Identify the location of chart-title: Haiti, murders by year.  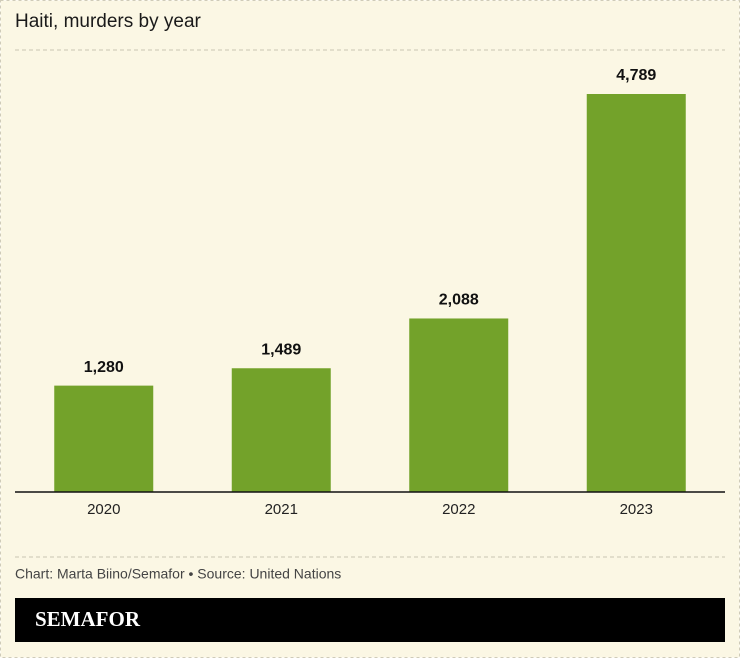
(108, 21).